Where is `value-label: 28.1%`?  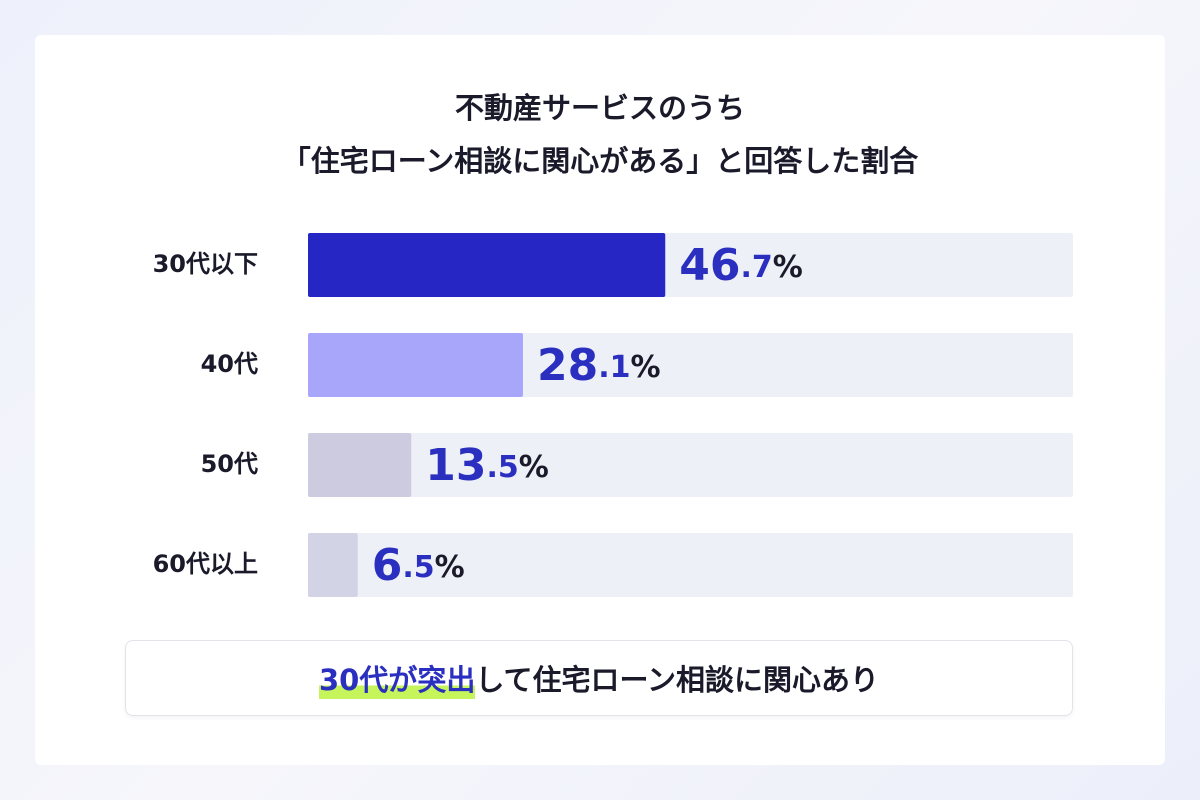 value-label: 28.1% is located at coordinates (599, 365).